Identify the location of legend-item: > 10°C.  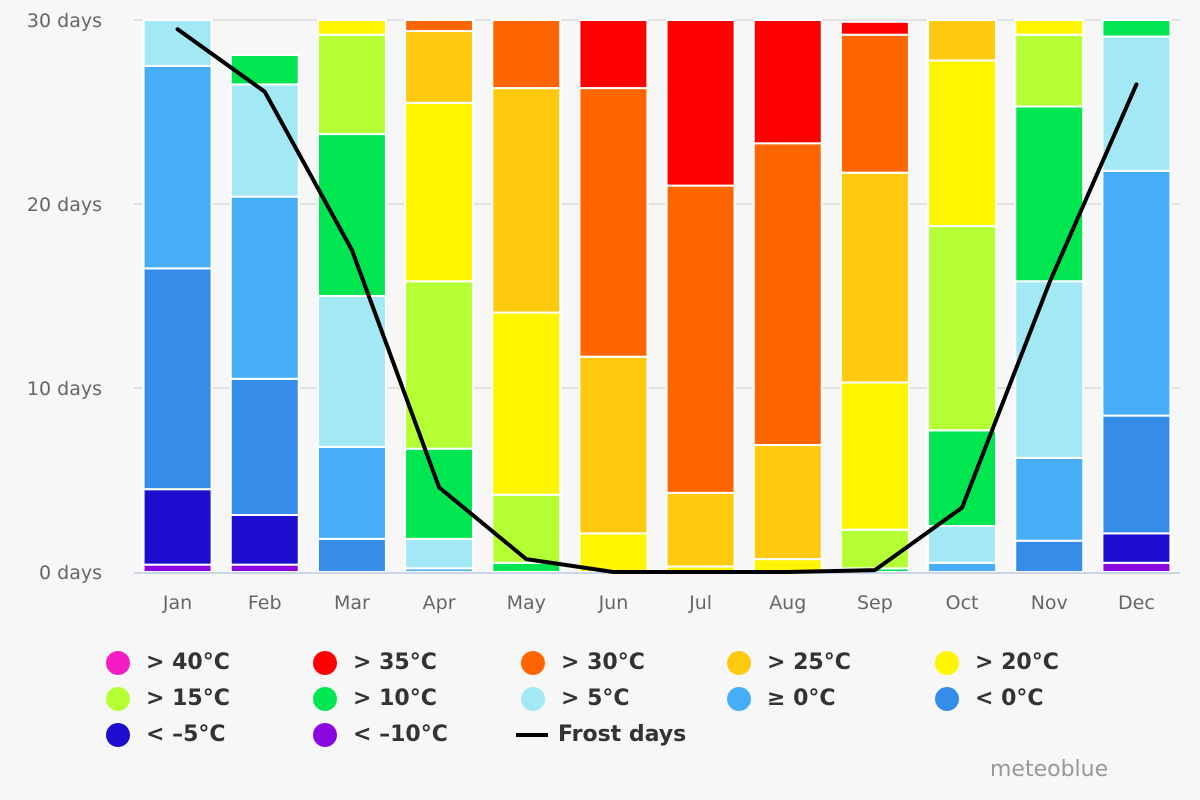
(375, 698).